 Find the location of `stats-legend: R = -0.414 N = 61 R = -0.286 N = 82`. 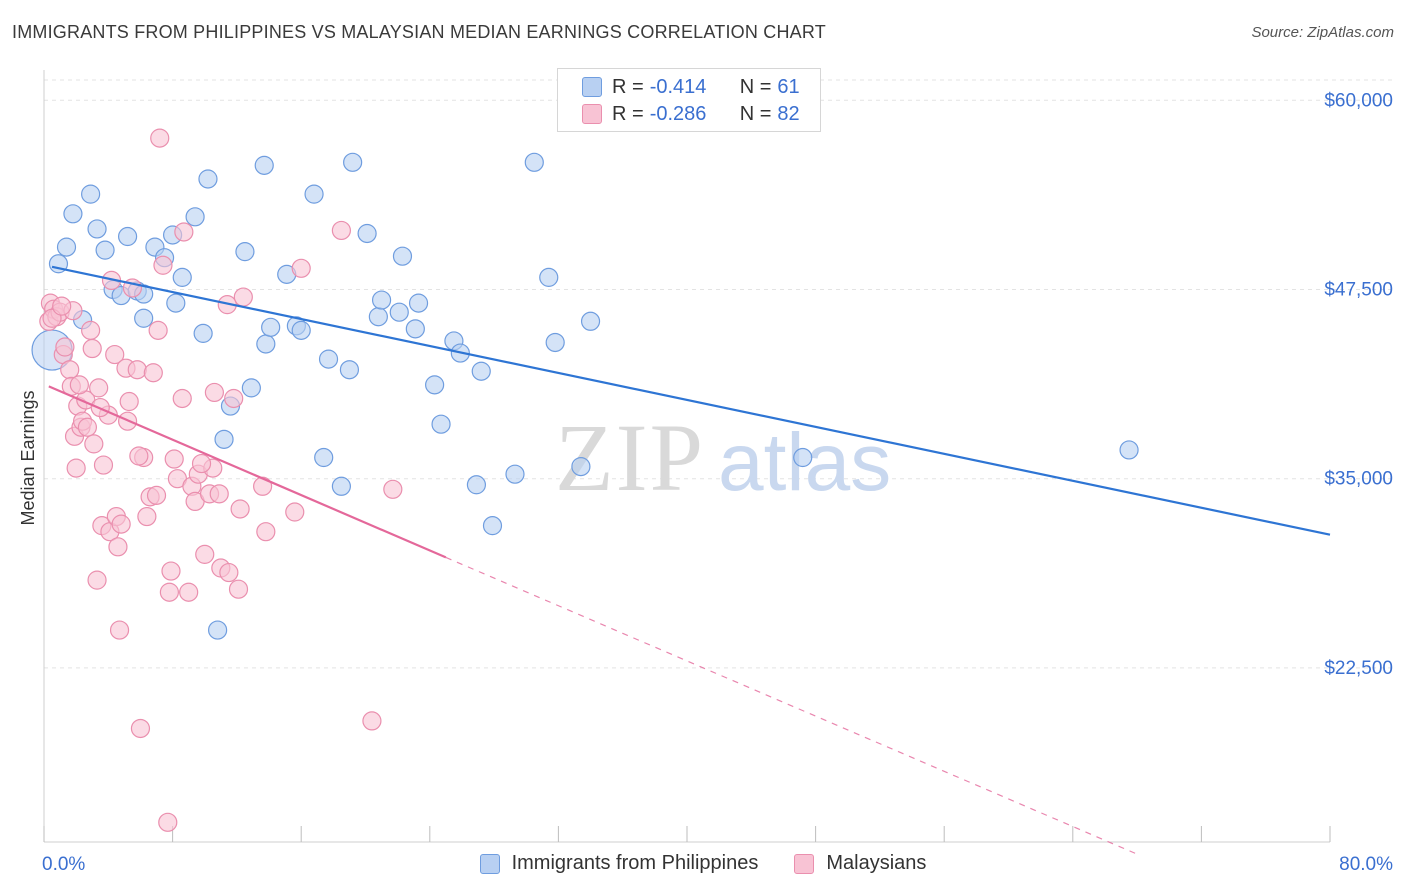

stats-legend: R = -0.414 N = 61 R = -0.286 N = 82 is located at coordinates (689, 100).